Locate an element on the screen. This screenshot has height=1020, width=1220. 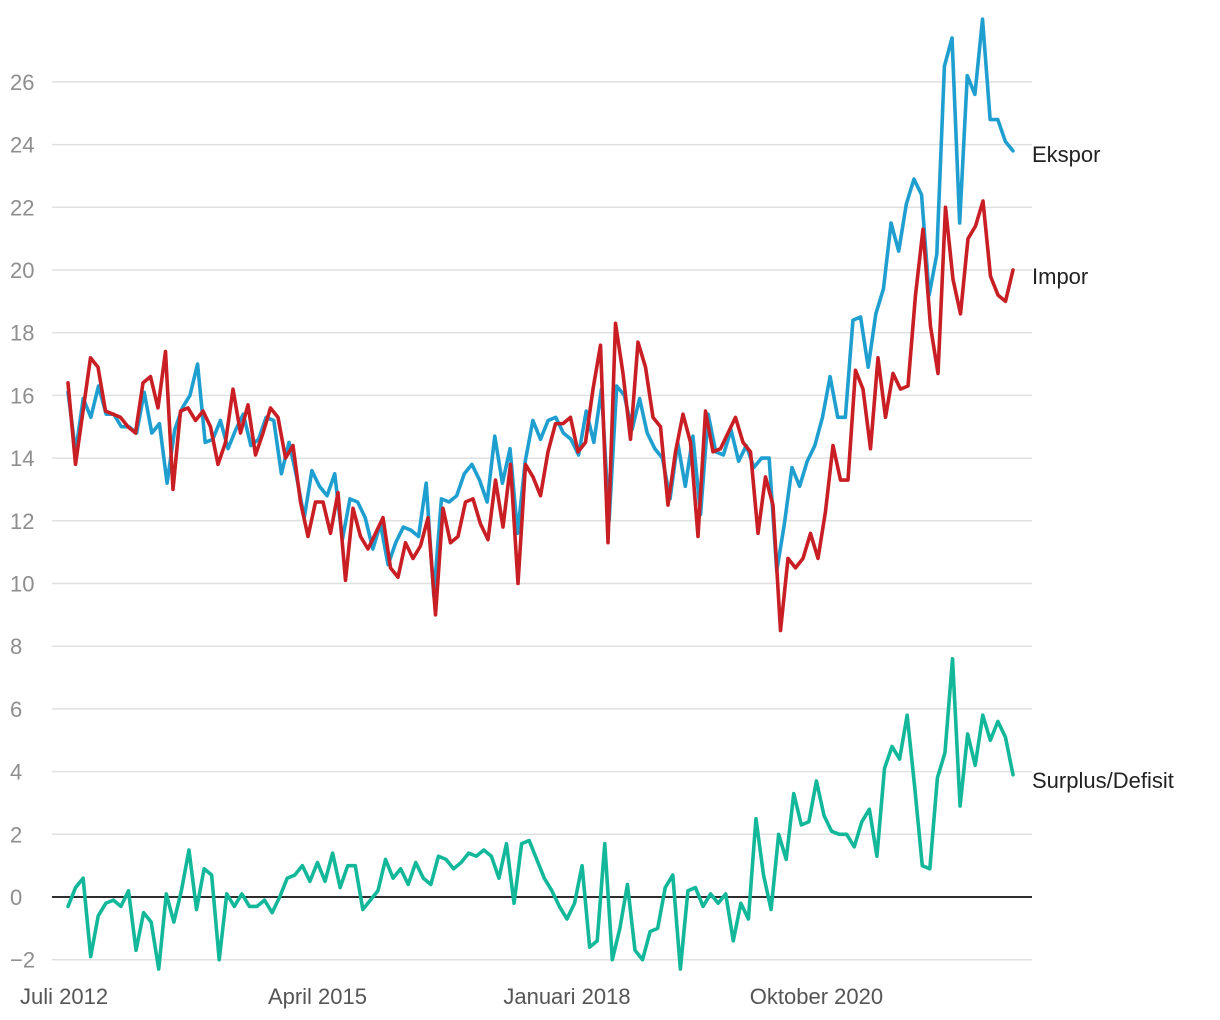
y-tick-label: 24 is located at coordinates (22, 145).